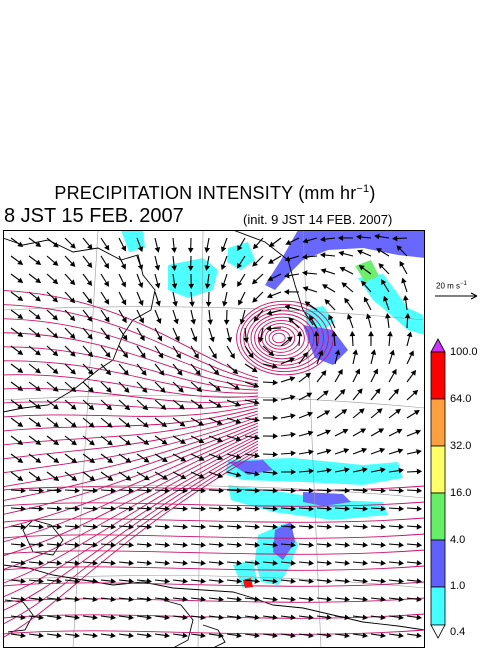 The height and width of the screenshot is (650, 500). What do you see at coordinates (94, 216) in the screenshot?
I see `valid-time: 8 JST 15 FEB. 2007` at bounding box center [94, 216].